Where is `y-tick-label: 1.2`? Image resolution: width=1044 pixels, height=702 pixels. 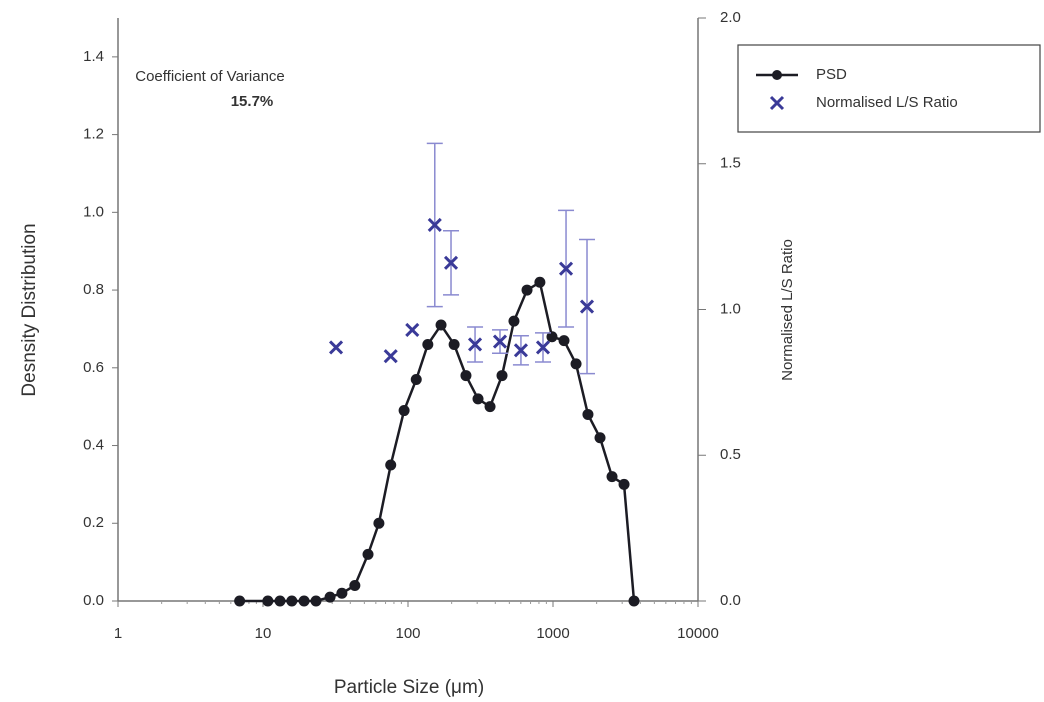
y-tick-label: 1.2 is located at coordinates (93, 134).